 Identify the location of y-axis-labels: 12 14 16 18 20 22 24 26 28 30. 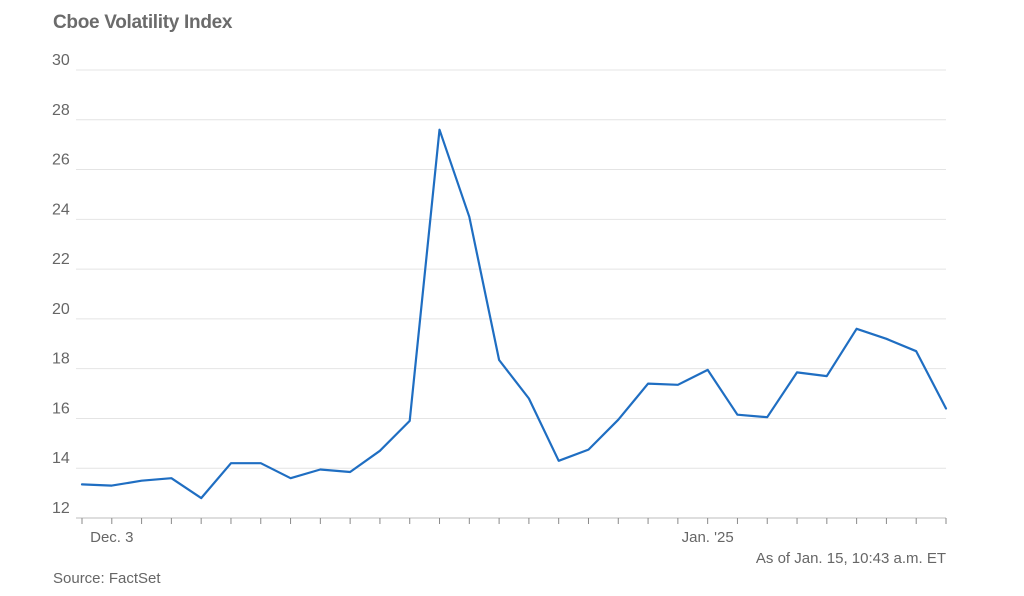
(61, 284).